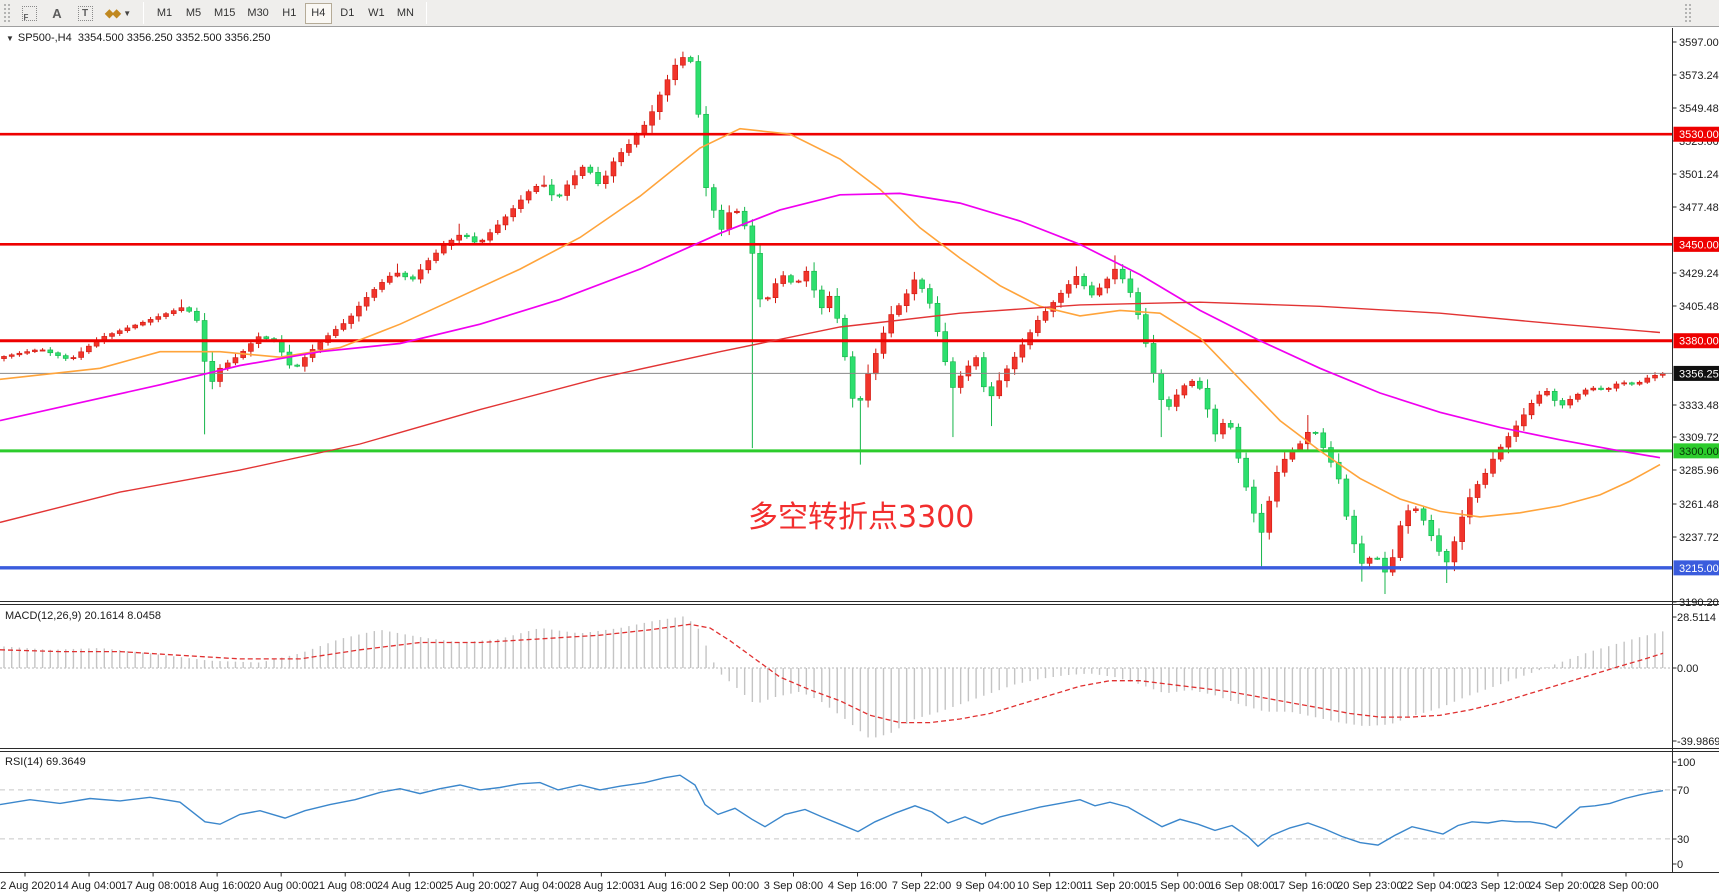  I want to click on price-badge-3450: 3450.000, so click(1696, 244).